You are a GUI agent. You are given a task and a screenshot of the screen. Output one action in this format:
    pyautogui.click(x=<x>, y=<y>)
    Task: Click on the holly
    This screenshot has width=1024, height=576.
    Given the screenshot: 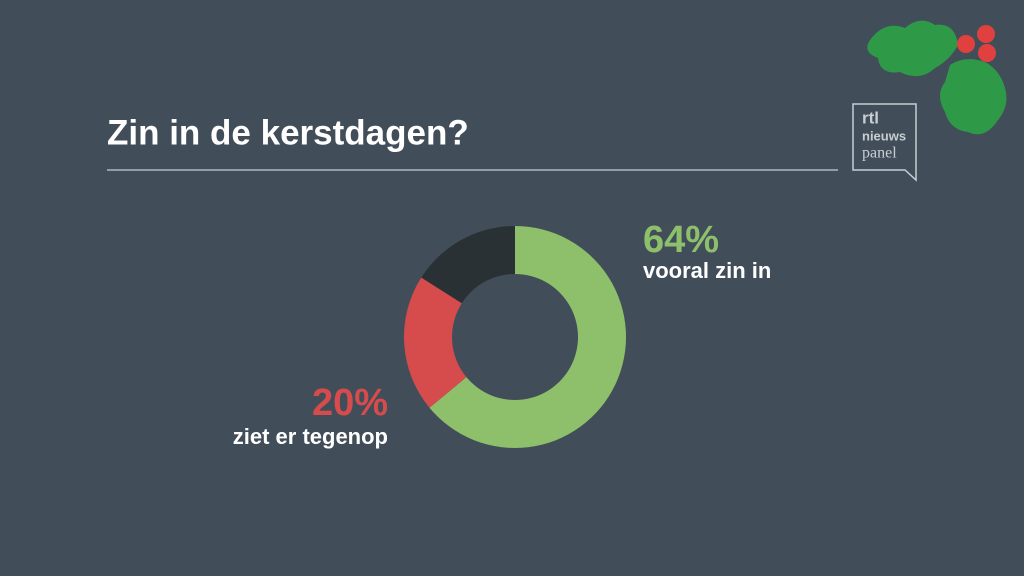 What is the action you would take?
    pyautogui.click(x=937, y=77)
    